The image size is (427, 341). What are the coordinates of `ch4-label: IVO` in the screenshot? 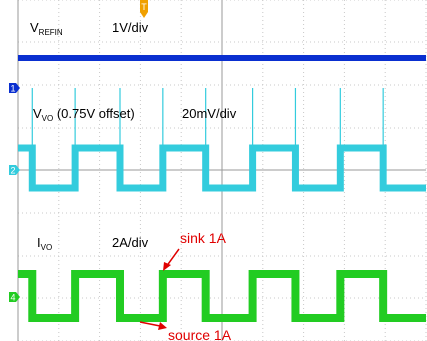 It's located at (44, 243).